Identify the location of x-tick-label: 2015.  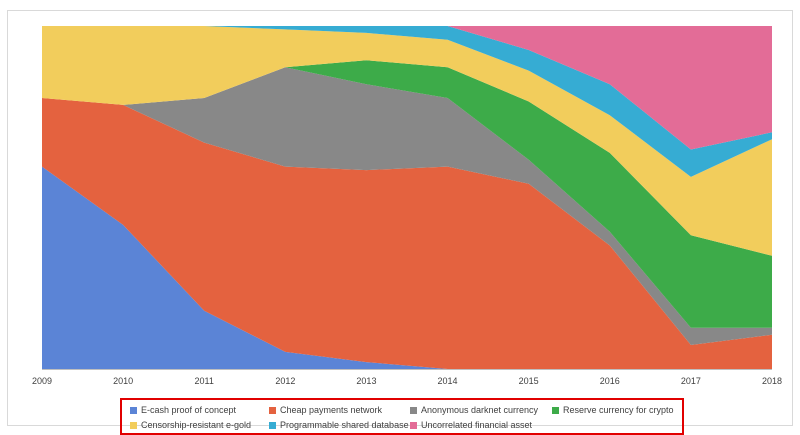
(529, 381).